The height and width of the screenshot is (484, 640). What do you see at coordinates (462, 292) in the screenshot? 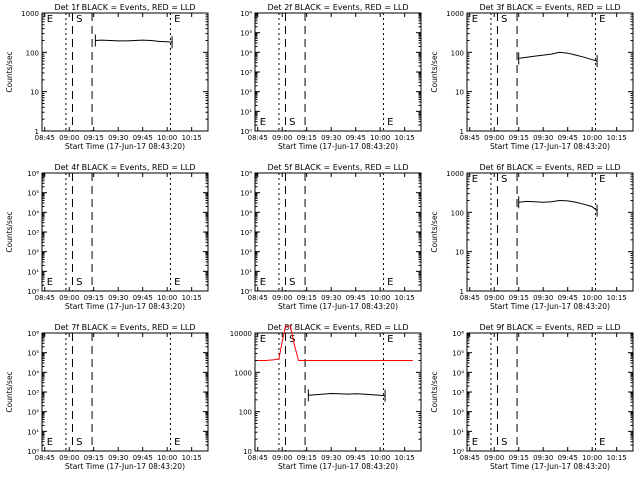
I see `y-tick-label: 1` at bounding box center [462, 292].